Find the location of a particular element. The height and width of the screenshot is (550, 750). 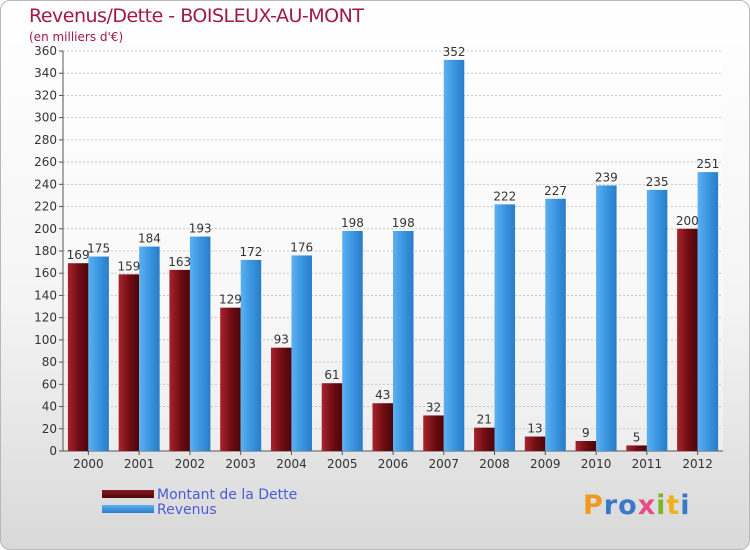

x-tick-label: 2012 is located at coordinates (697, 464).